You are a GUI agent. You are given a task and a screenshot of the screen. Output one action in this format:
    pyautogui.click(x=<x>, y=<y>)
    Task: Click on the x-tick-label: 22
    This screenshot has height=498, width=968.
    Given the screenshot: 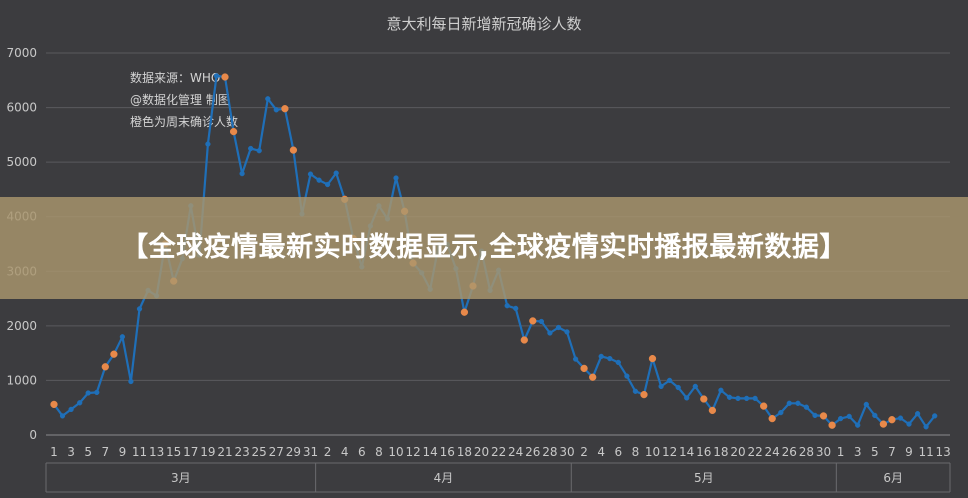 What is the action you would take?
    pyautogui.click(x=754, y=452)
    